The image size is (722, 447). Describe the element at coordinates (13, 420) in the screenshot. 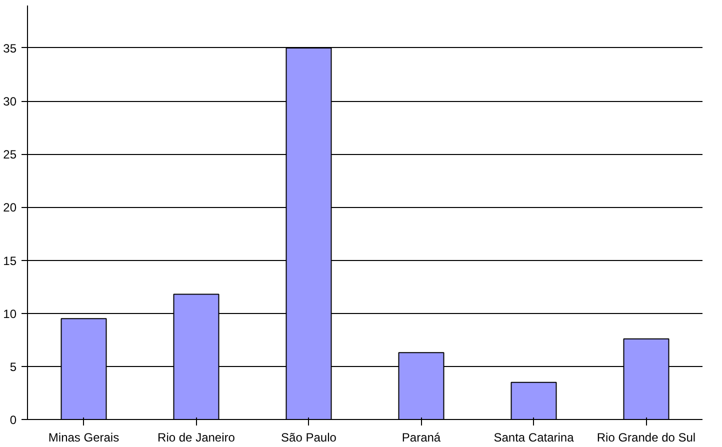

I see `y-tick-label: 0` at that location.